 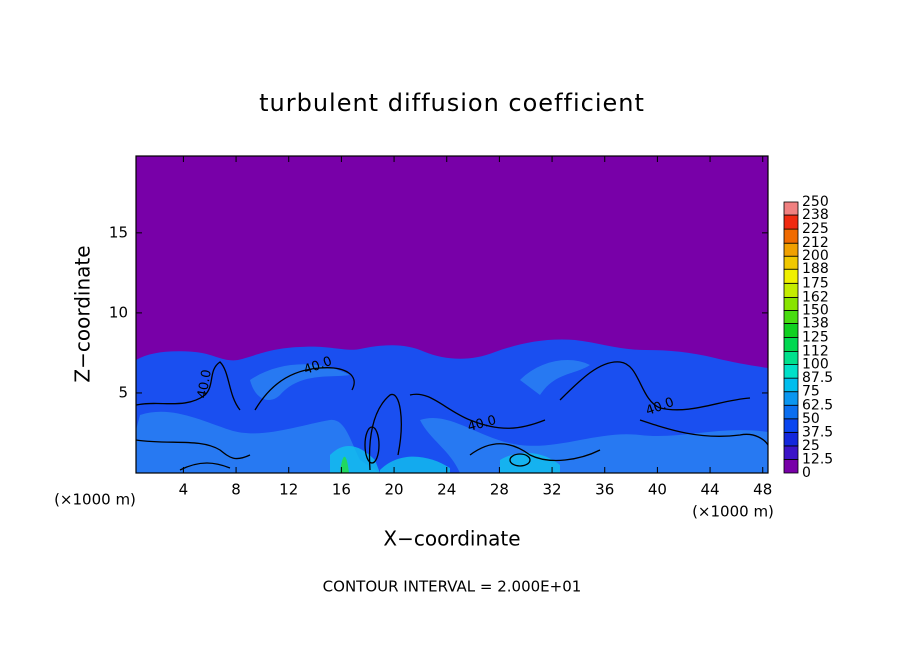 What do you see at coordinates (118, 312) in the screenshot?
I see `y-tick-label: 10` at bounding box center [118, 312].